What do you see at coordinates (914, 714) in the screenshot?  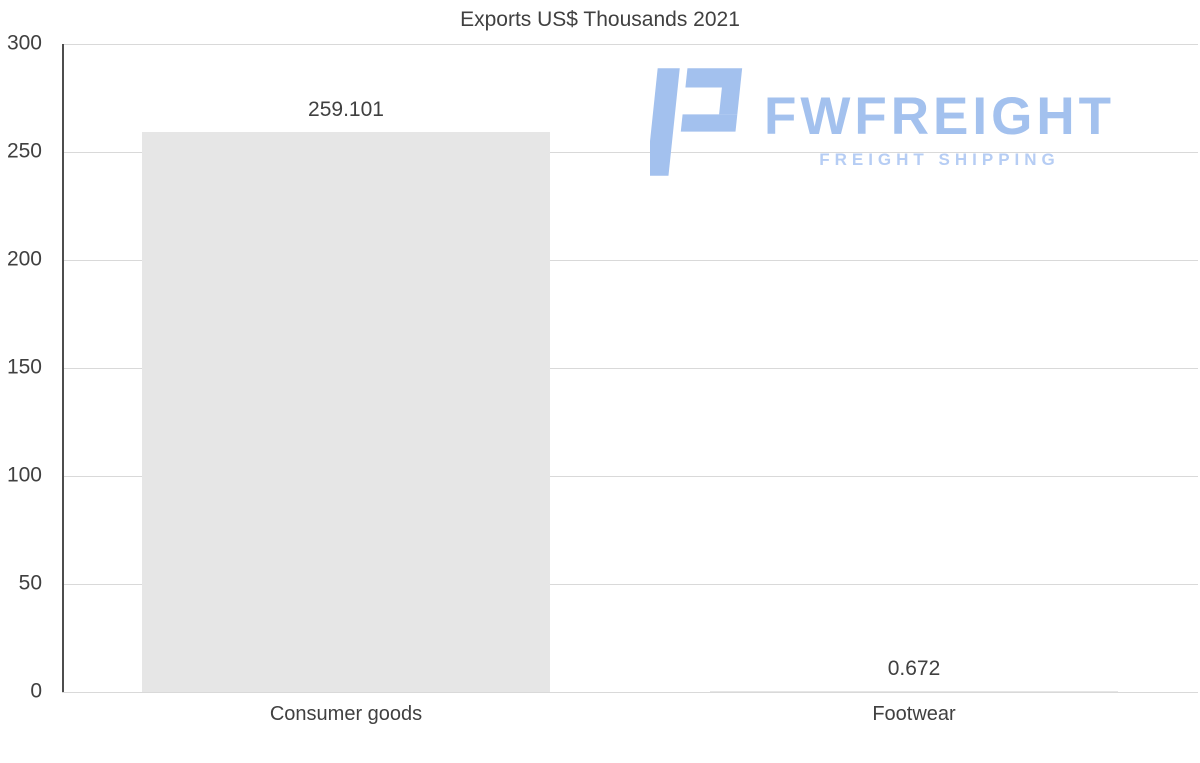 I see `x-axis-label: Footwear` at bounding box center [914, 714].